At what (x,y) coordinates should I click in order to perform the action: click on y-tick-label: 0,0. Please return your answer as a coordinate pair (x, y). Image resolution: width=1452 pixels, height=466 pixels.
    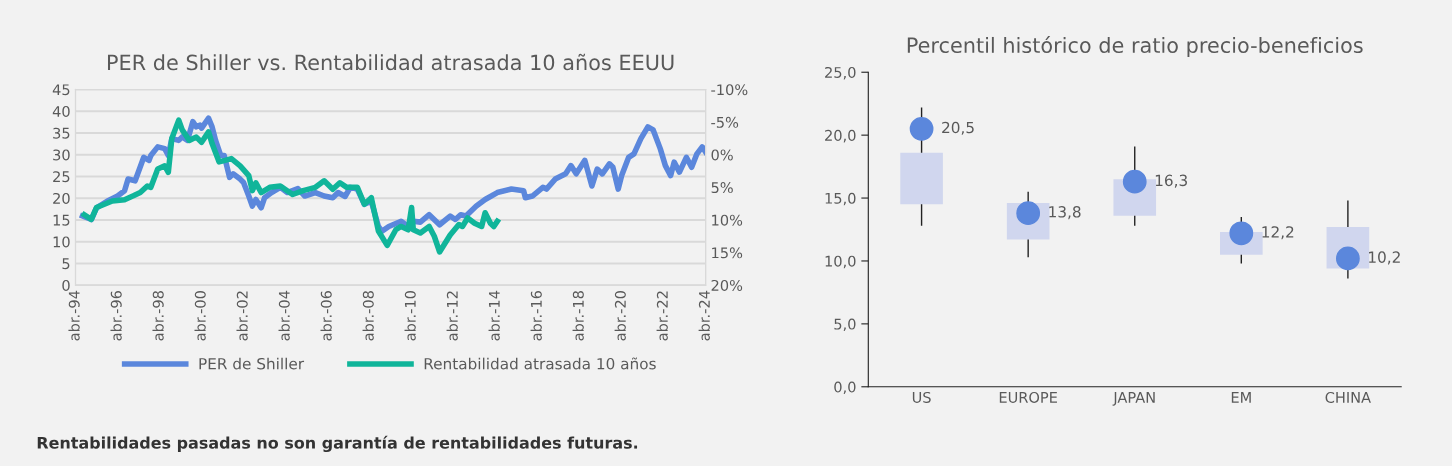
    Looking at the image, I should click on (845, 388).